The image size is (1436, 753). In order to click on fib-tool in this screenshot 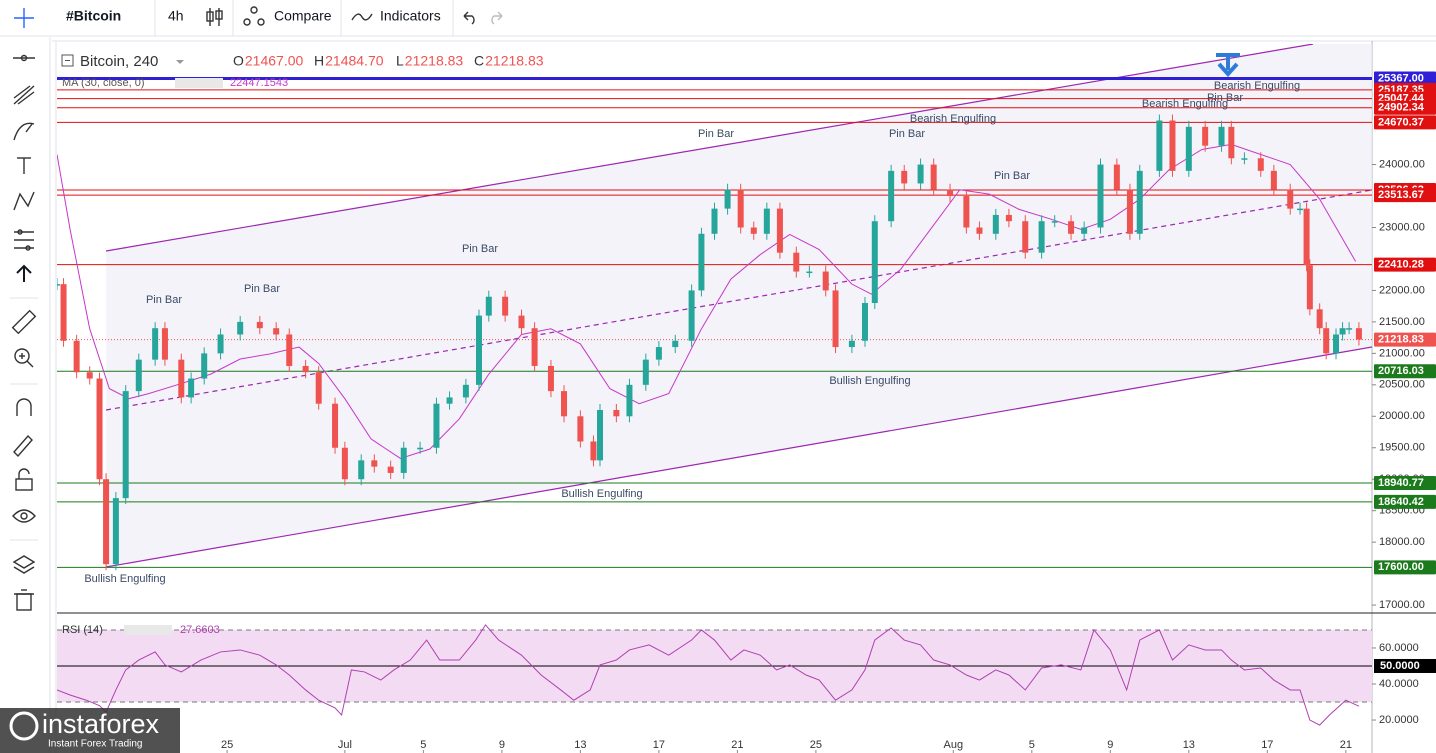, I will do `click(24, 95)`.